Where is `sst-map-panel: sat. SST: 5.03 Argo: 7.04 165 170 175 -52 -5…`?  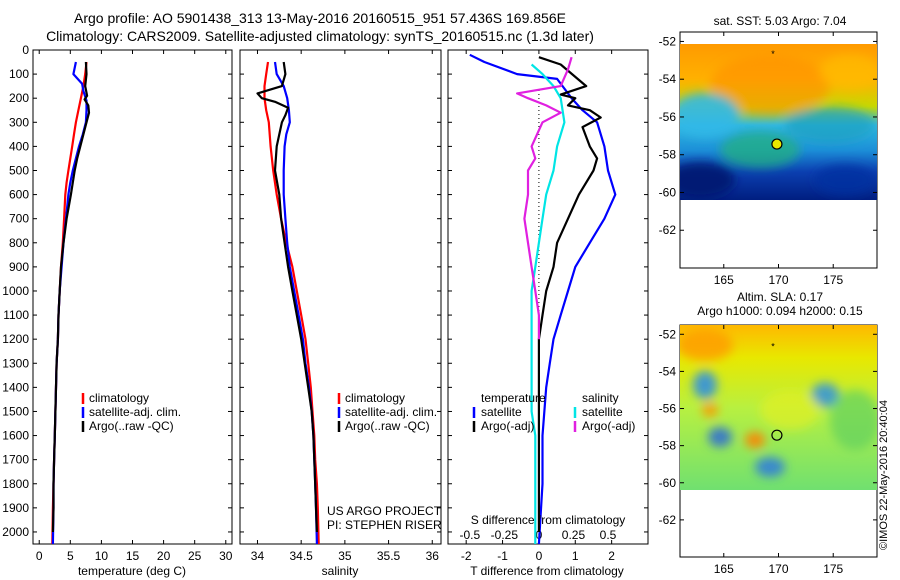
sst-map-panel: sat. SST: 5.03 Argo: 7.04 165 170 175 -52 -5… is located at coordinates (768, 150).